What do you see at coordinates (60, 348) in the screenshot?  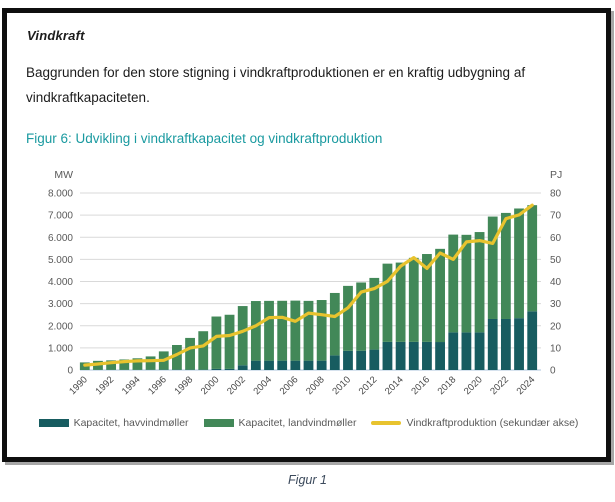 I see `y-tick-left: 1.000` at bounding box center [60, 348].